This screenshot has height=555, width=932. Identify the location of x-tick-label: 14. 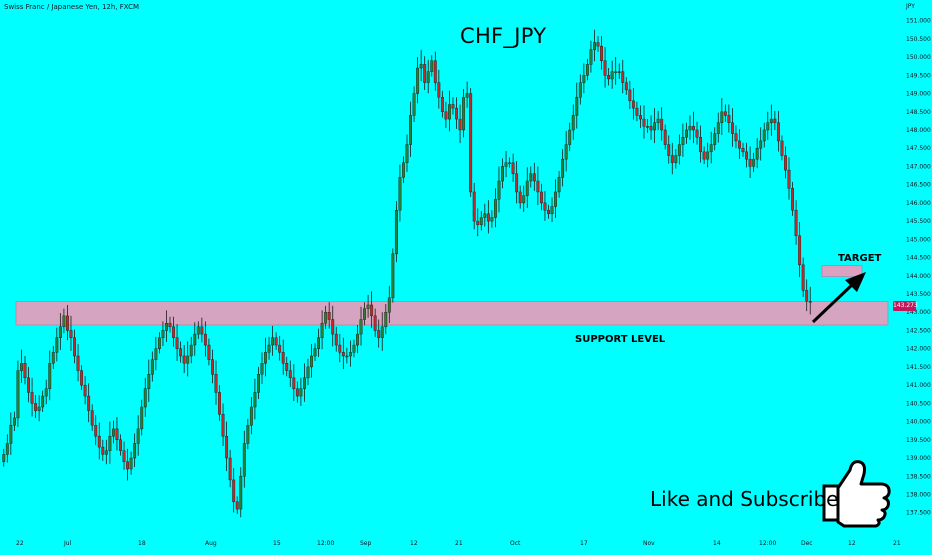
(717, 543).